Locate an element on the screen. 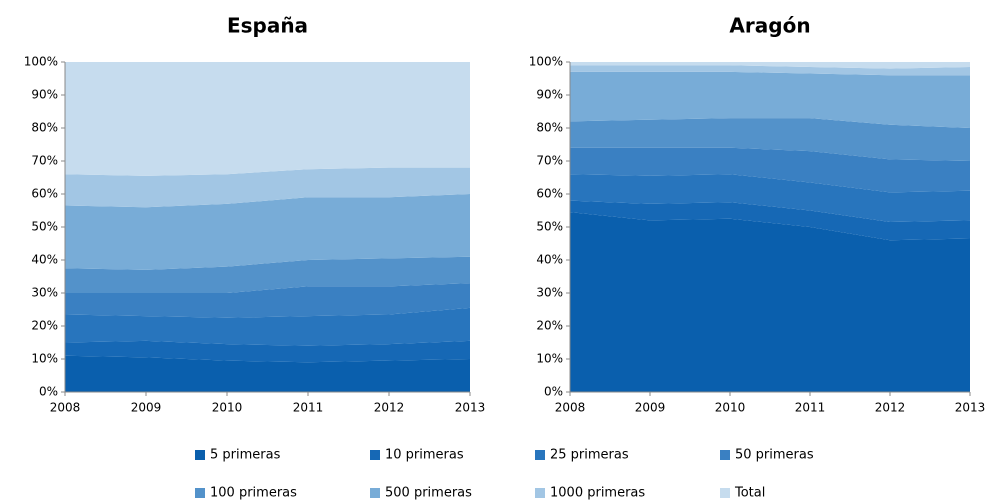  chart-title: España is located at coordinates (267, 26).